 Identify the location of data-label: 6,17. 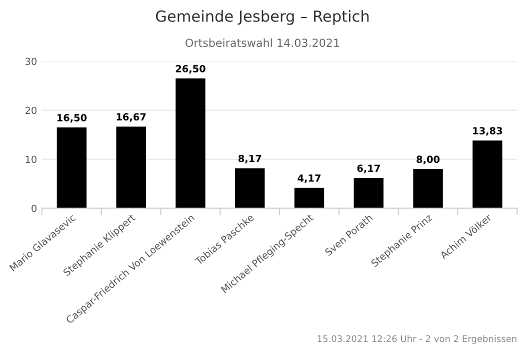
(368, 169).